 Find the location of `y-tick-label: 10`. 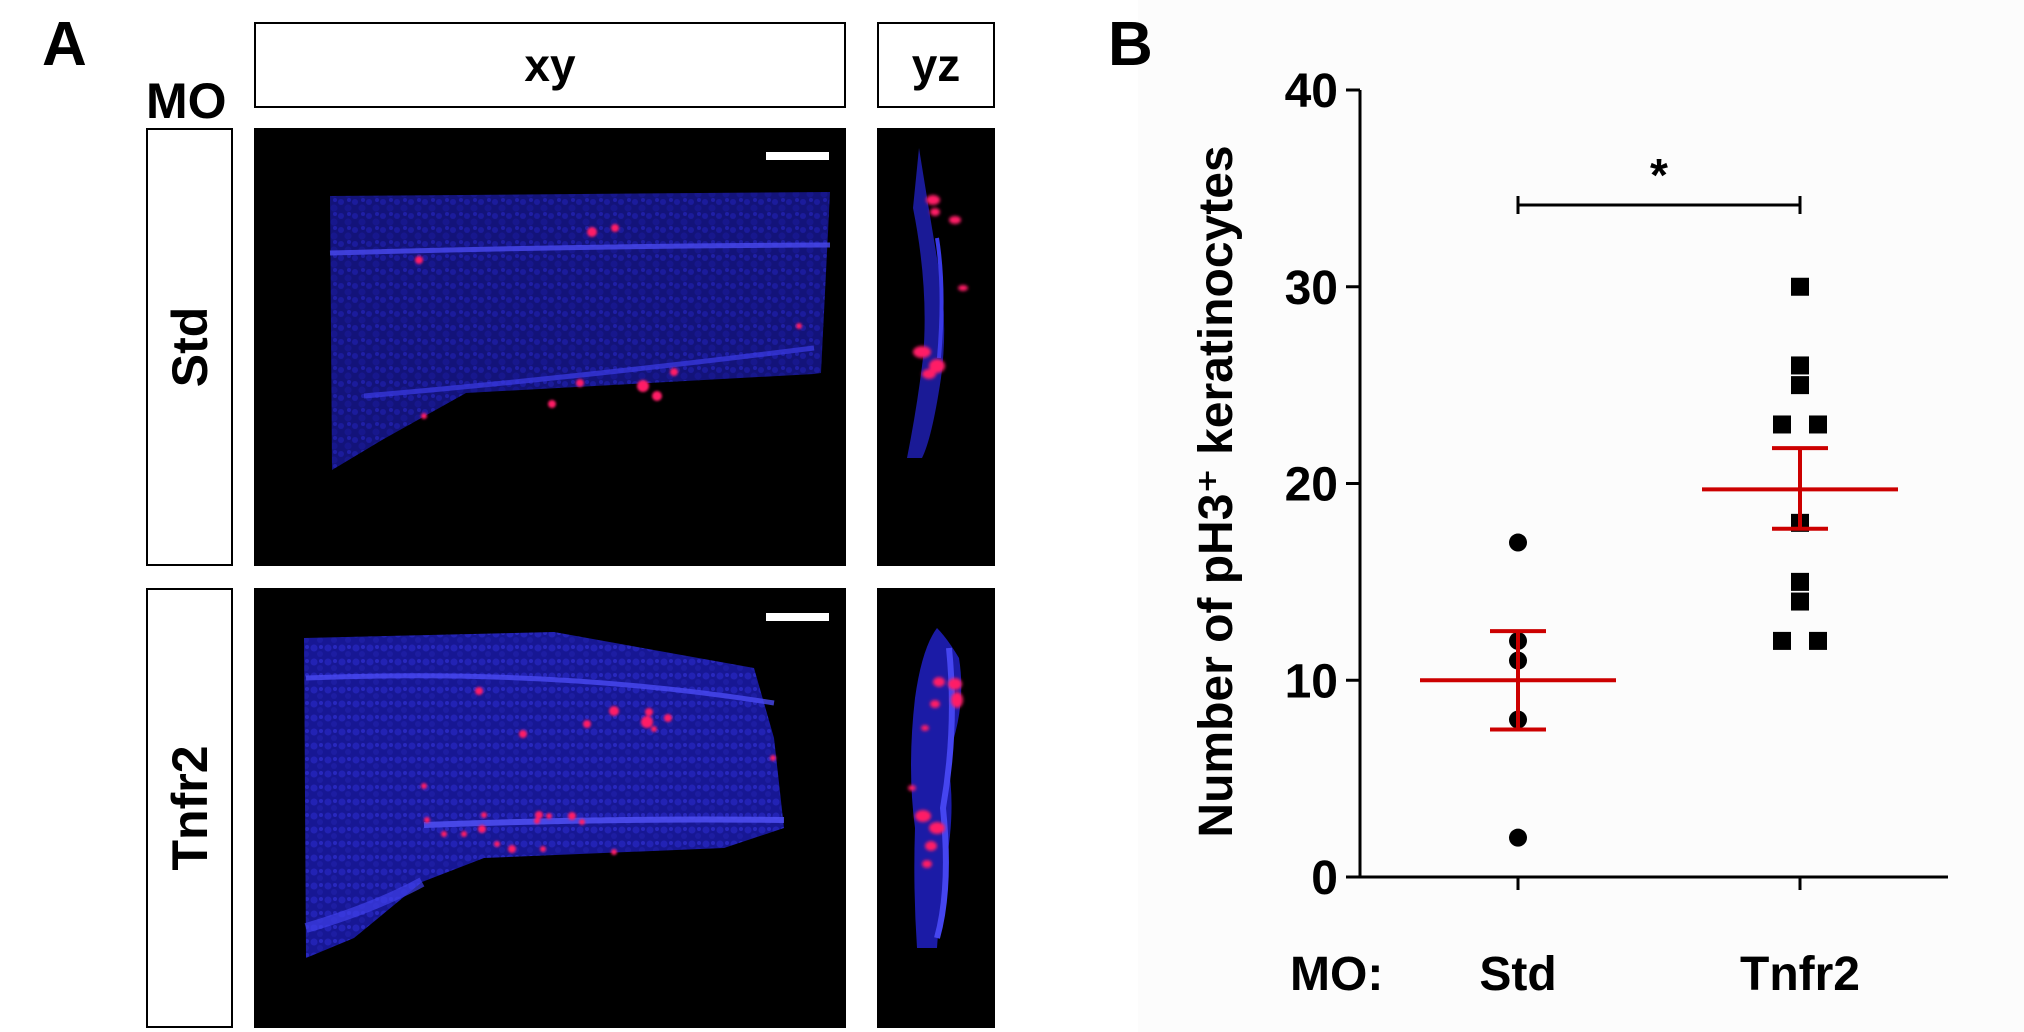

y-tick-label: 10 is located at coordinates (1311, 681).